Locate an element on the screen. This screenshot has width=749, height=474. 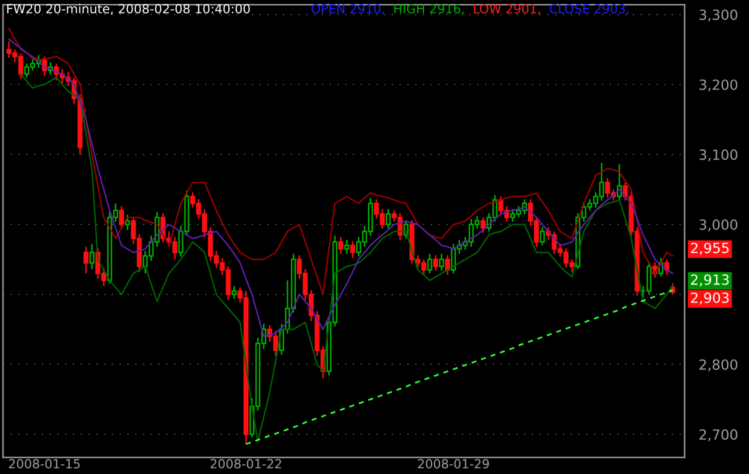
chart-title: FW20 20-minute, 2008-02-08 10:40:00 is located at coordinates (128, 9).